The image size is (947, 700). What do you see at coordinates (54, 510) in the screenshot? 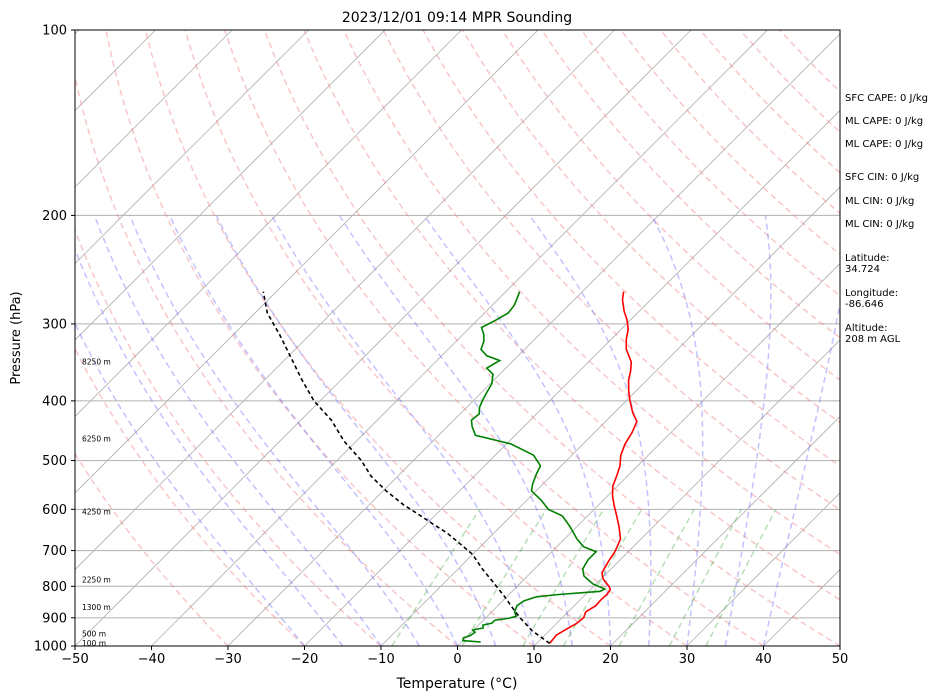
I see `y-tick-label: 600` at bounding box center [54, 510].